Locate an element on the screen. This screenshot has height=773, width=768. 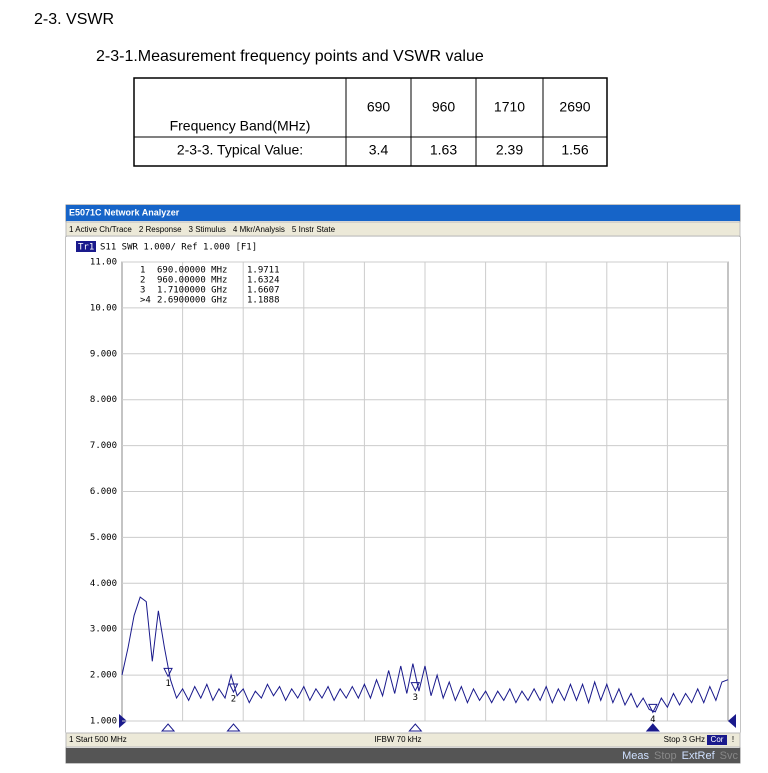
footer-bar is located at coordinates (403, 740).